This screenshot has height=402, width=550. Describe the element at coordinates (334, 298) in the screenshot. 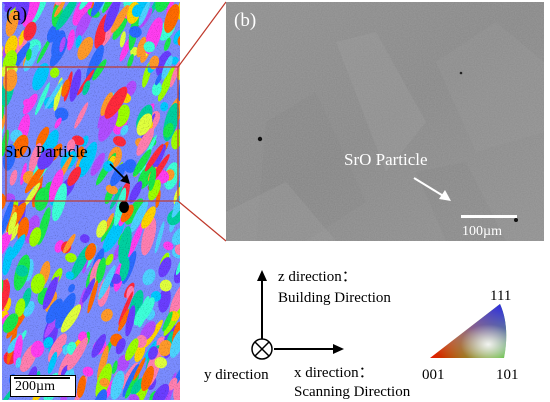

I see `building-direction-label: Building Direction` at that location.